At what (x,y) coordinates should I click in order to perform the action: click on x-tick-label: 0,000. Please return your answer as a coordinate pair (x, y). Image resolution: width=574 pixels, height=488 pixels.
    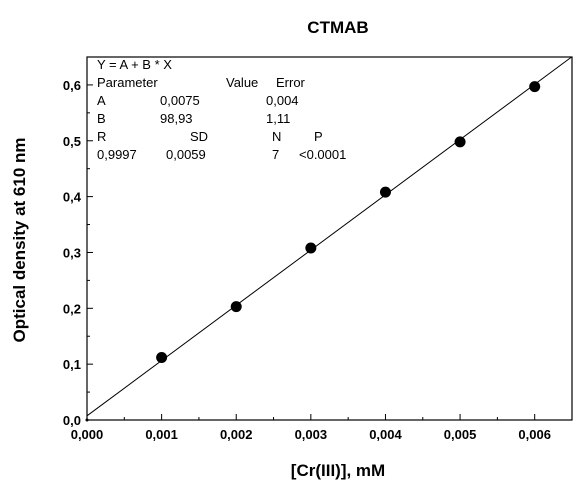
    Looking at the image, I should click on (87, 434).